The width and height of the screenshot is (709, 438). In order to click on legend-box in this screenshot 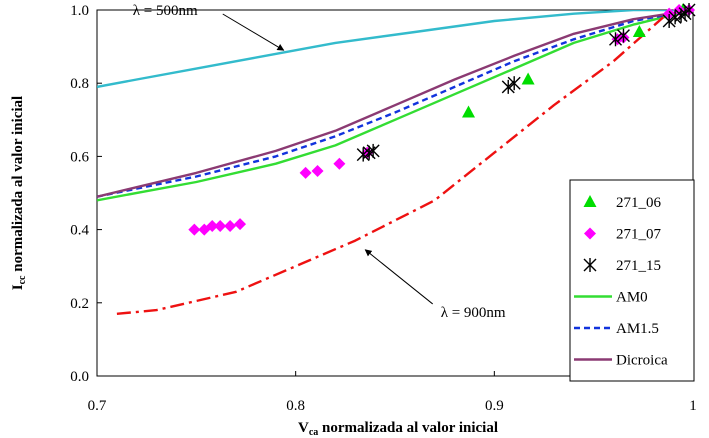, I will do `click(632, 280)`.